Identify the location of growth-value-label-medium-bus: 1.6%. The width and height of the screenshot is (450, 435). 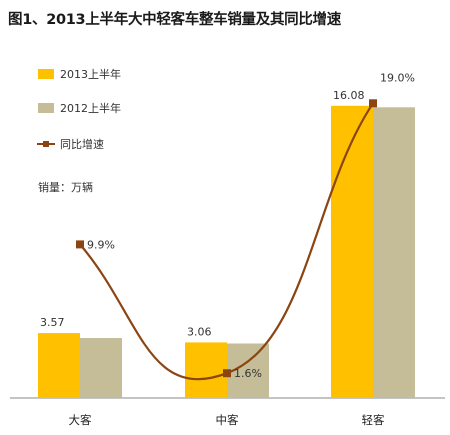
(248, 373).